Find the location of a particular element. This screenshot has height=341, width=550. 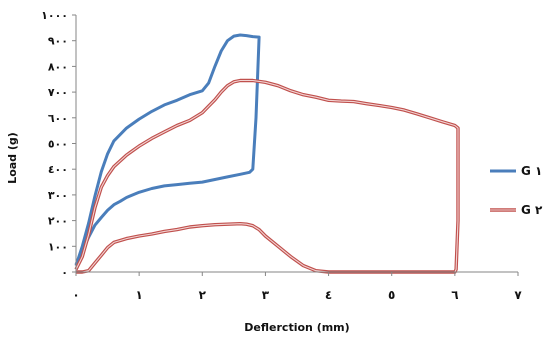

y-tick-label: ٢٠٠ is located at coordinates (58, 221).